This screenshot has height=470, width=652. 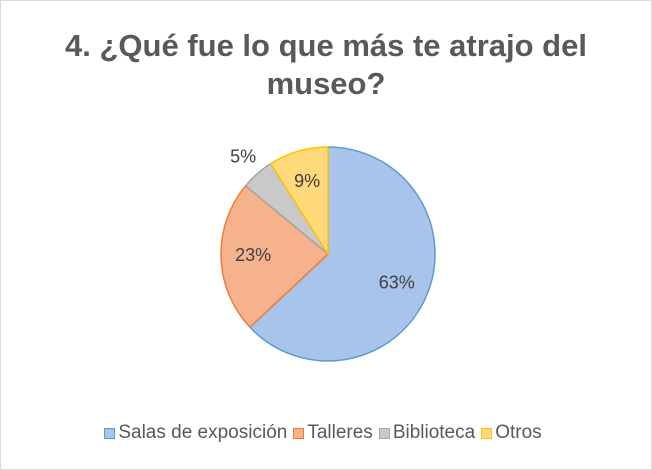 What do you see at coordinates (253, 255) in the screenshot?
I see `data-label: 23%` at bounding box center [253, 255].